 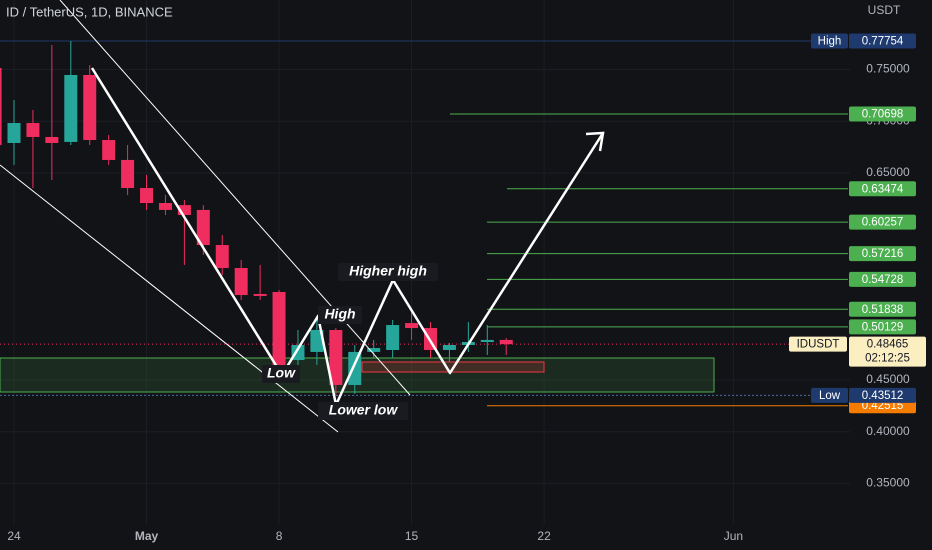 I want to click on x-tick-label: May, so click(x=147, y=536).